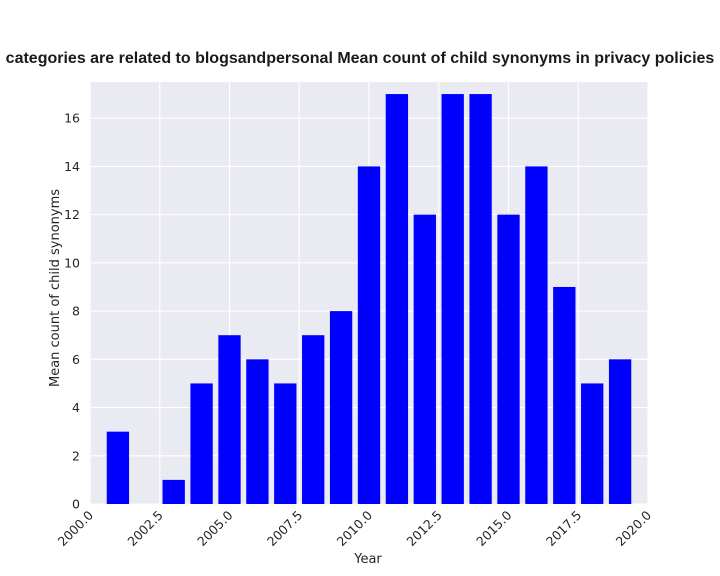  Describe the element at coordinates (76, 504) in the screenshot. I see `y-tick-label: 0` at that location.